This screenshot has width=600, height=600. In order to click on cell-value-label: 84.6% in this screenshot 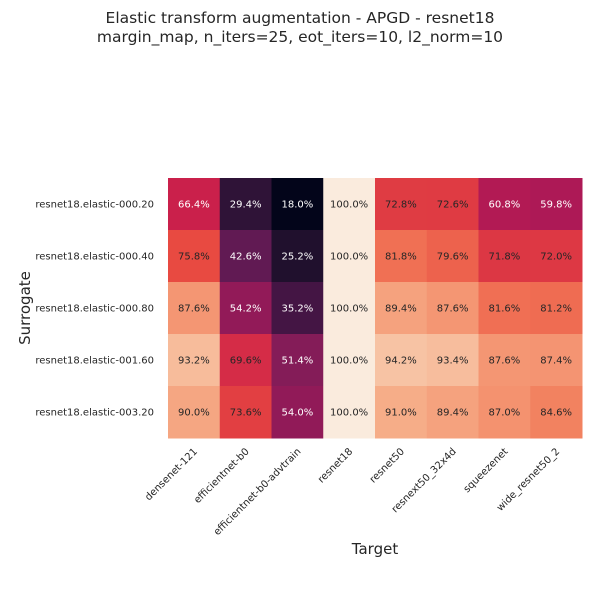, I will do `click(556, 413)`.